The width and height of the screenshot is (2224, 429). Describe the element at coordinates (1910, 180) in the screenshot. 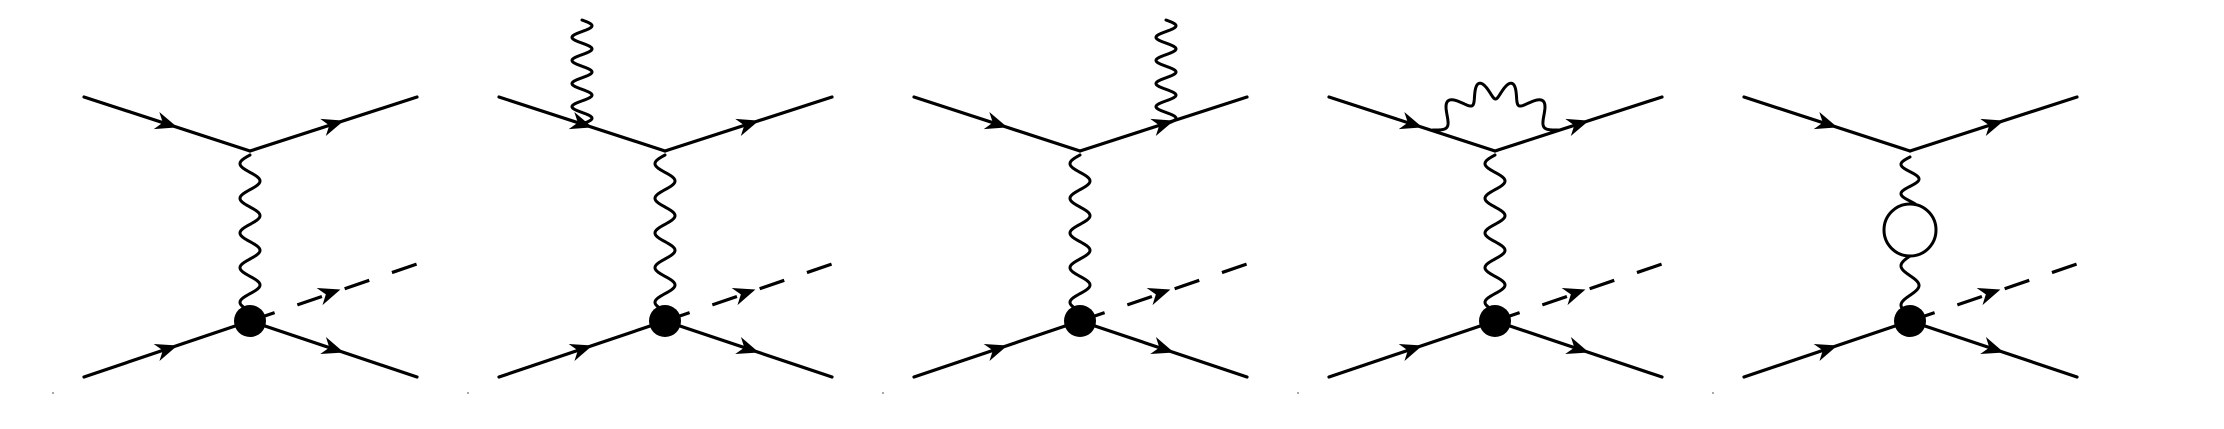

I see `exchange-photon-upper` at that location.